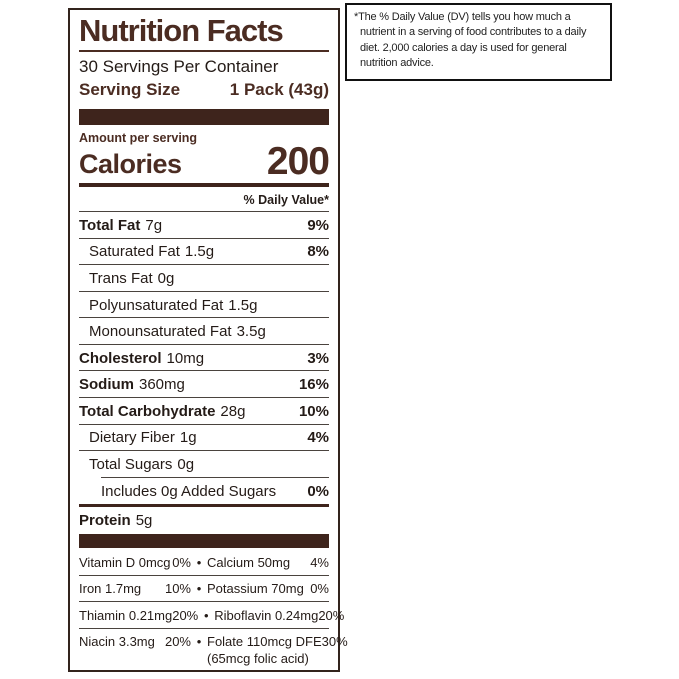 This screenshot has width=679, height=679. I want to click on micronutrient-left-pair: Niacin 3.3mg 20%, so click(135, 641).